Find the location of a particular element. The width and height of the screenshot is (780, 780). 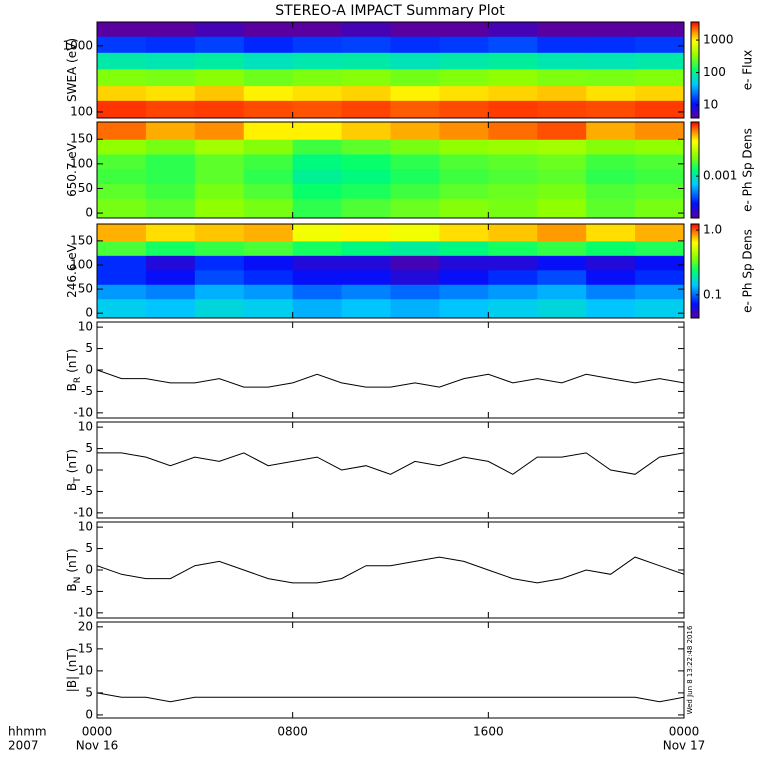

panel-frame is located at coordinates (390, 70).